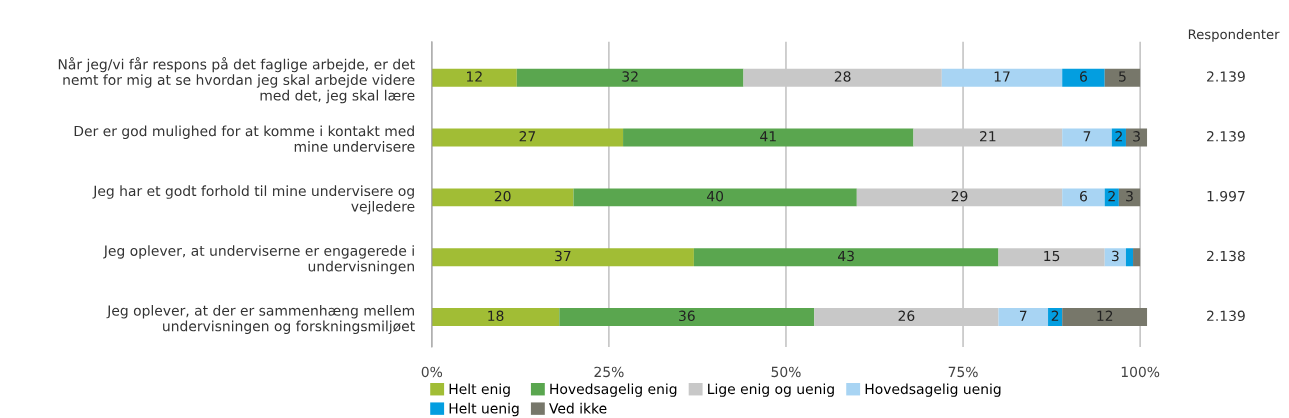 This screenshot has height=418, width=1289. I want to click on data-label: 21, so click(988, 136).